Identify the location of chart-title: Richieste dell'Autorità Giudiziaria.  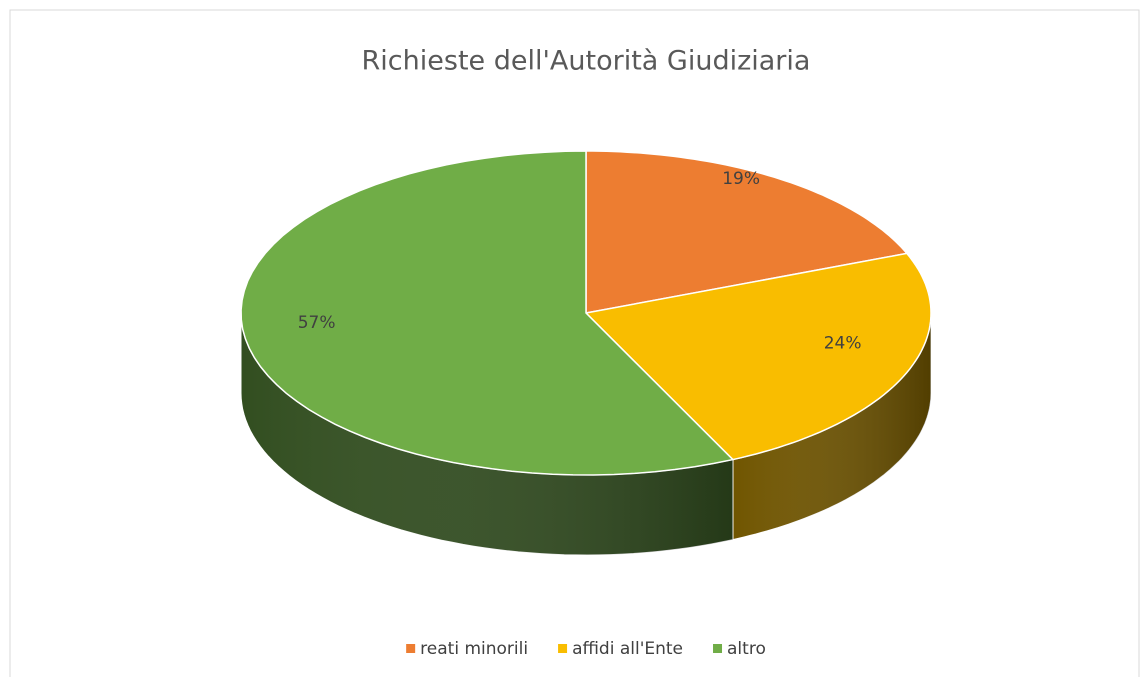
(586, 61).